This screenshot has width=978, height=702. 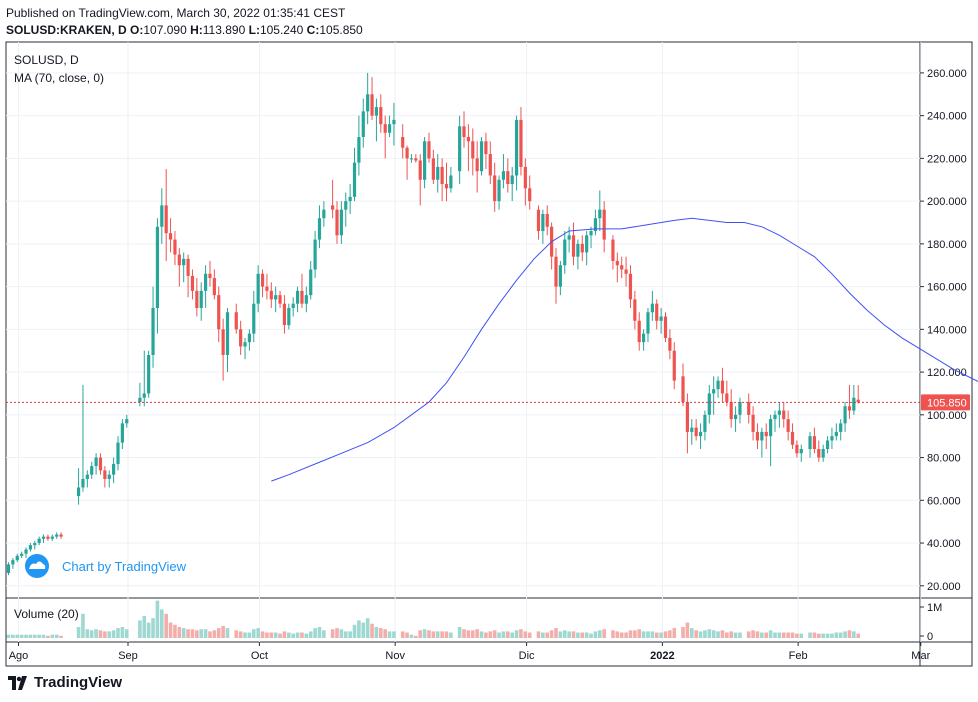 What do you see at coordinates (37, 565) in the screenshot?
I see `tv-cloud-mark` at bounding box center [37, 565].